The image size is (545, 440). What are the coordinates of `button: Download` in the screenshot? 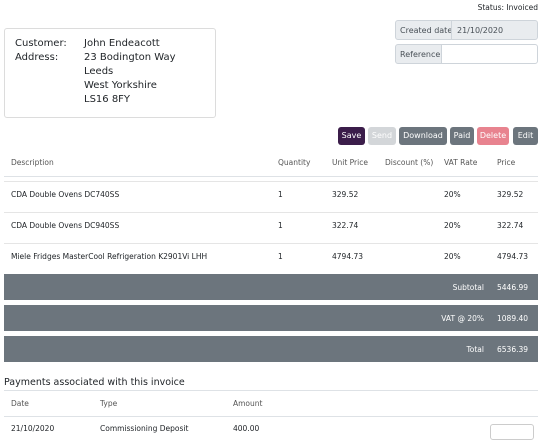 It's located at (423, 136).